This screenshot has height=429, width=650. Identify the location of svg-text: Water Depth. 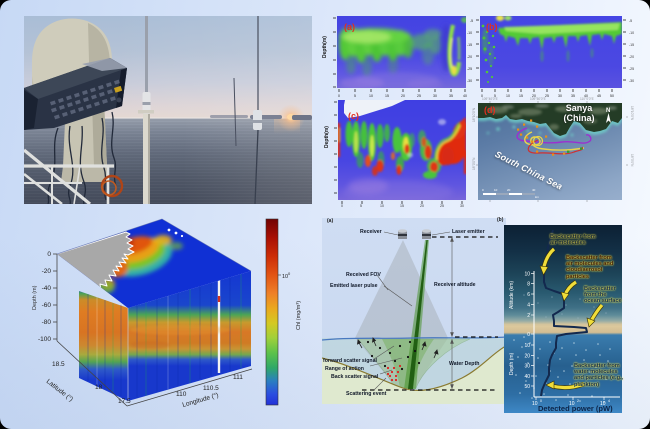
(464, 364).